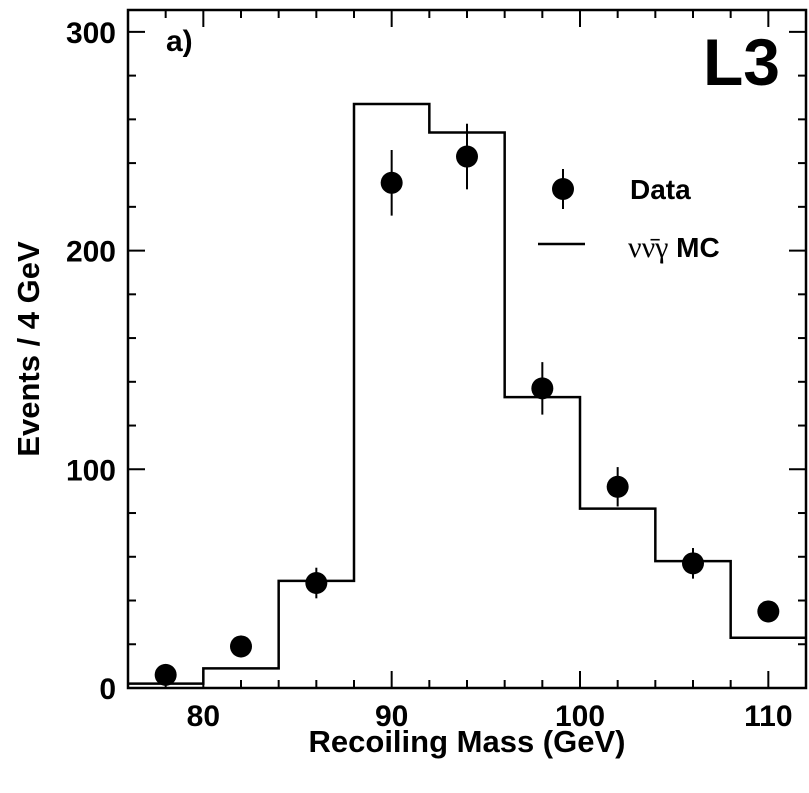 This screenshot has height=793, width=809. Describe the element at coordinates (28, 349) in the screenshot. I see `y-axis-title: Events / 4 GeV` at that location.